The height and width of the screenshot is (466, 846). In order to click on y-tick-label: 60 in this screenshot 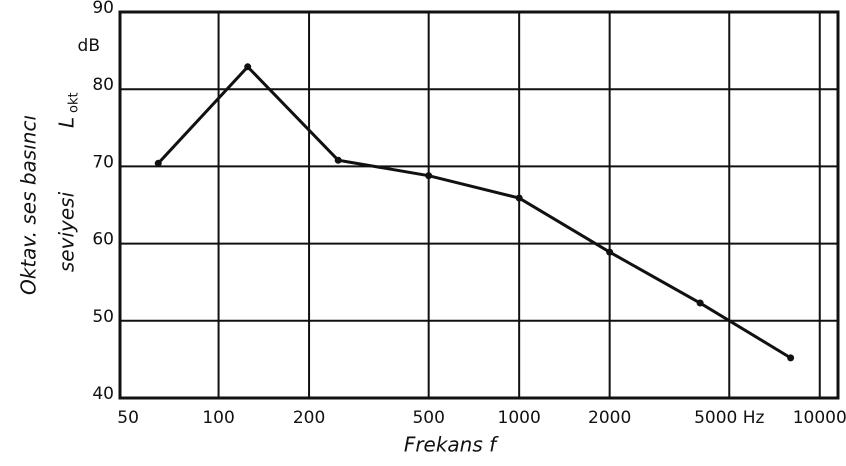, I will do `click(103, 240)`.